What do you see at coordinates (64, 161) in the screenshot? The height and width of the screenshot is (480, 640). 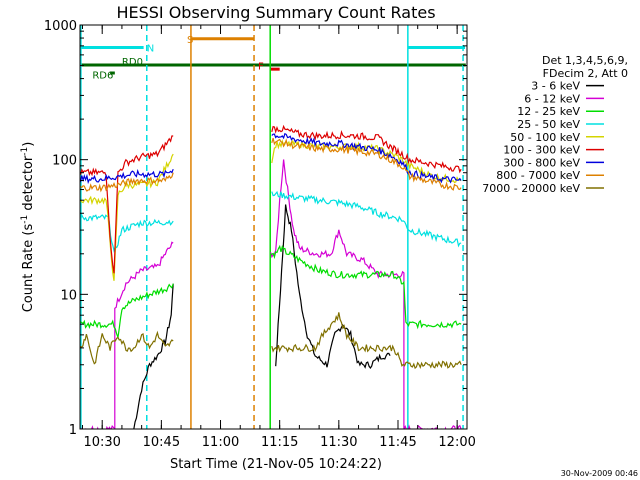 I see `y-tick-label: 100` at bounding box center [64, 161].